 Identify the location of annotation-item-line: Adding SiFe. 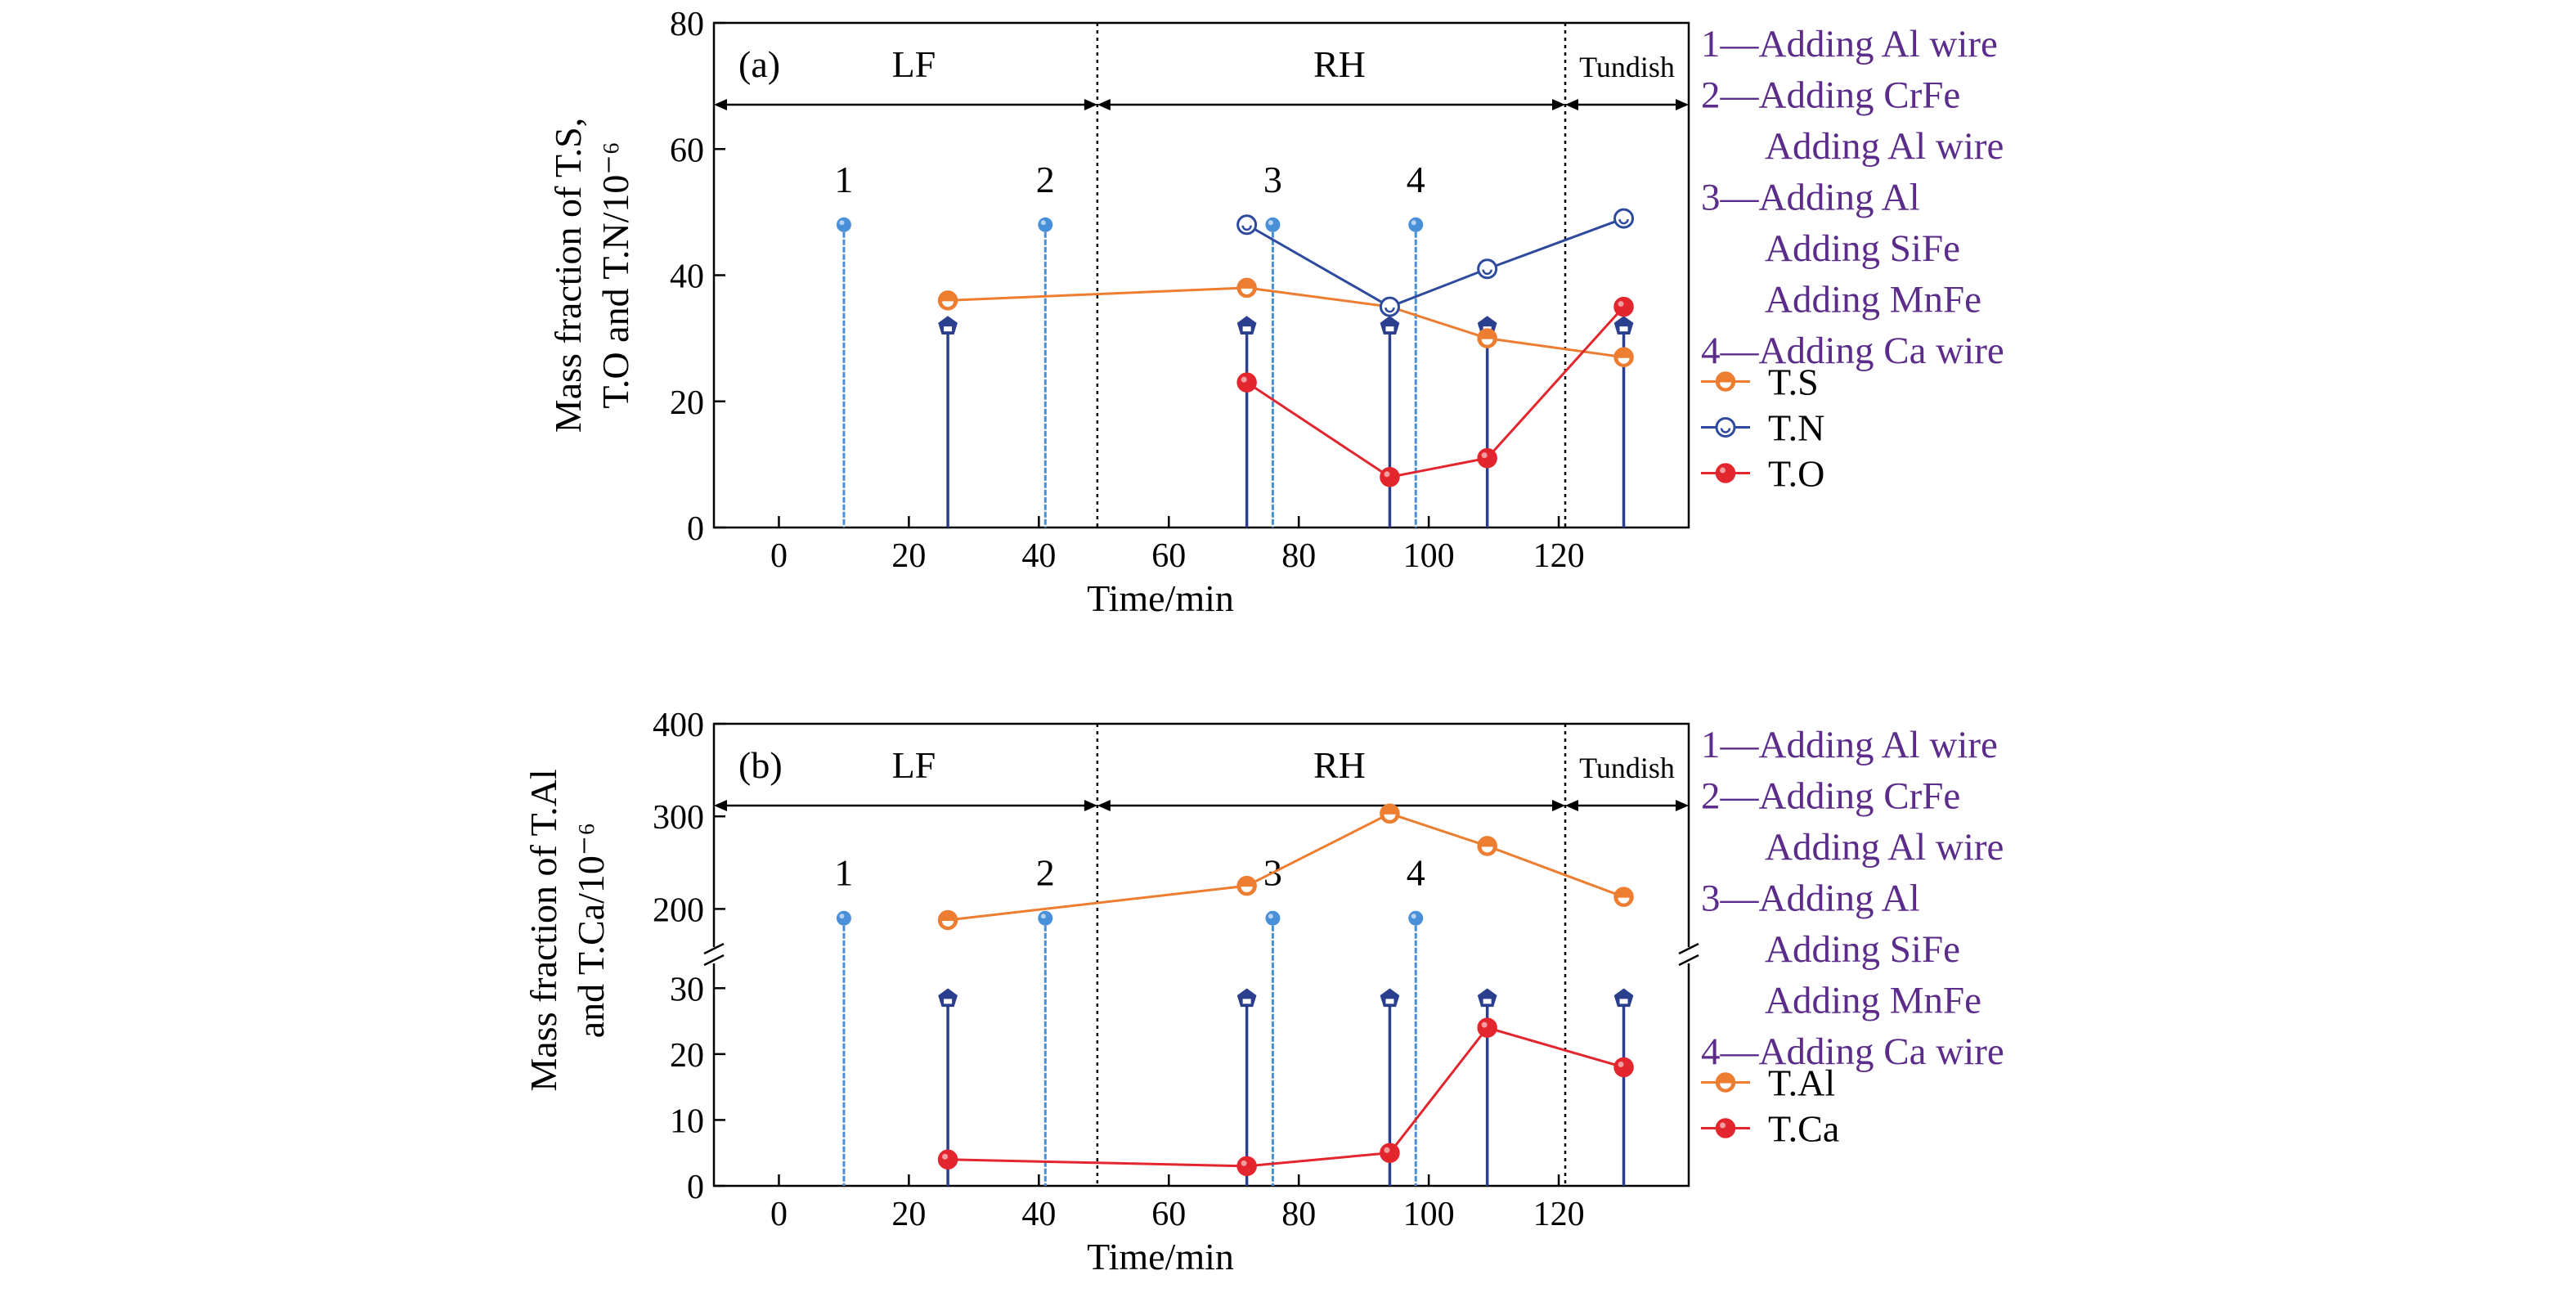
(1862, 249).